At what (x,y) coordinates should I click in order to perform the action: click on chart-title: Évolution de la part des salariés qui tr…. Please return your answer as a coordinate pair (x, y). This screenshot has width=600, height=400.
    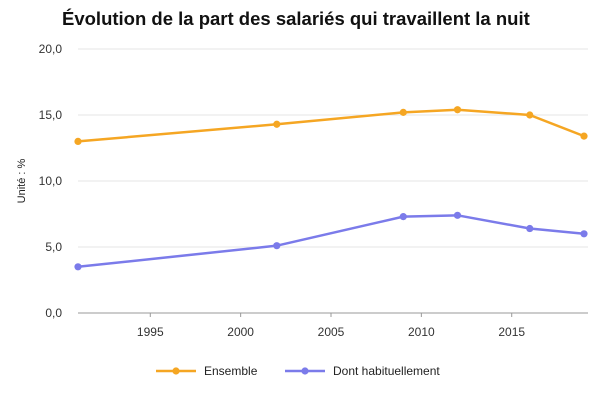
    Looking at the image, I should click on (296, 18).